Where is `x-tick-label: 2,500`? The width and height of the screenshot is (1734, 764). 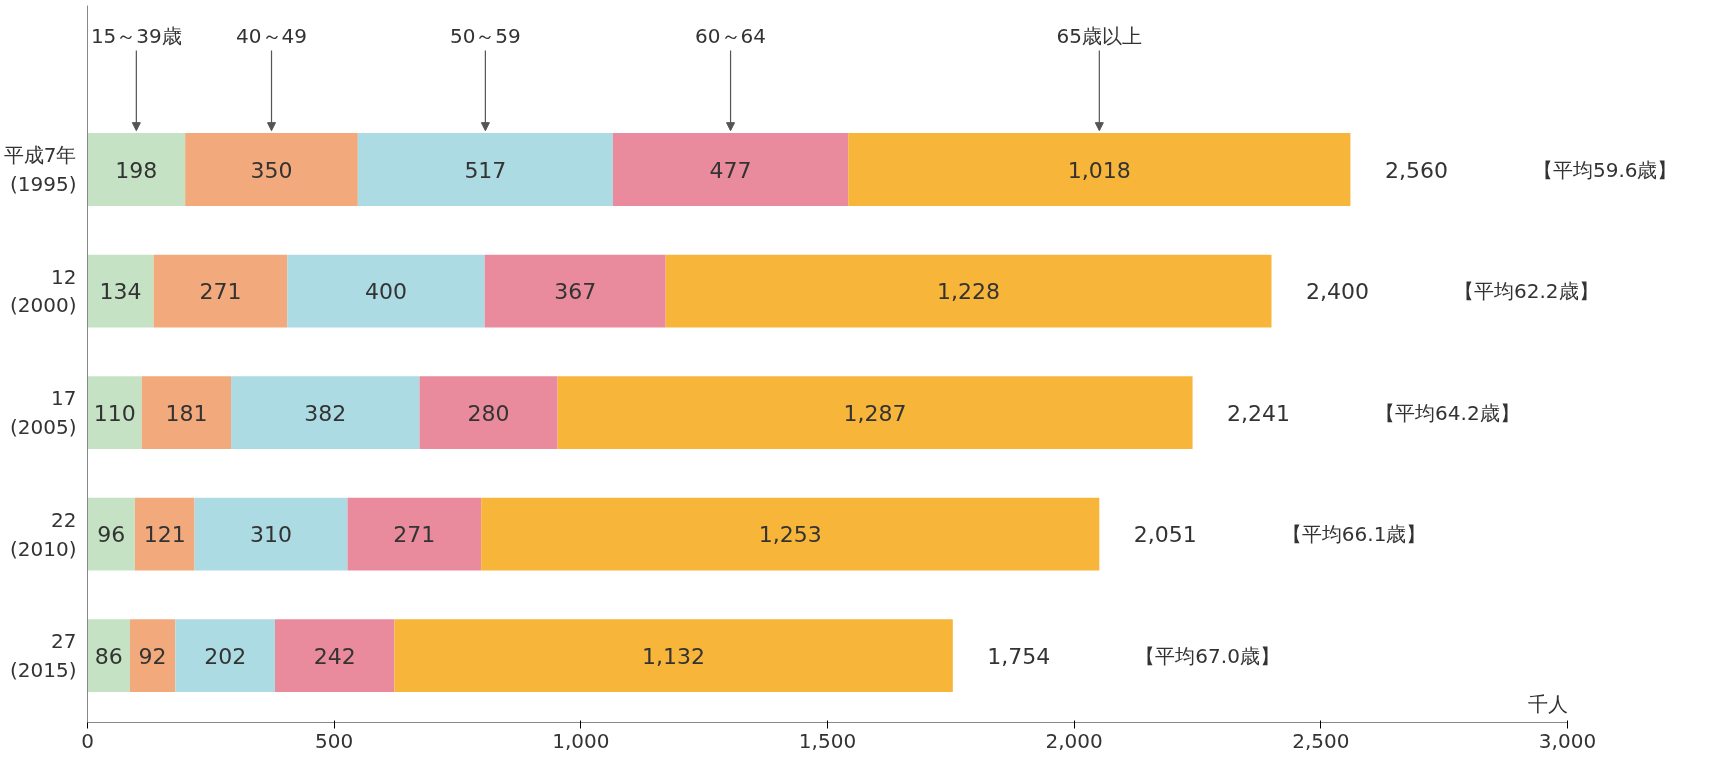 x-tick-label: 2,500 is located at coordinates (1321, 740).